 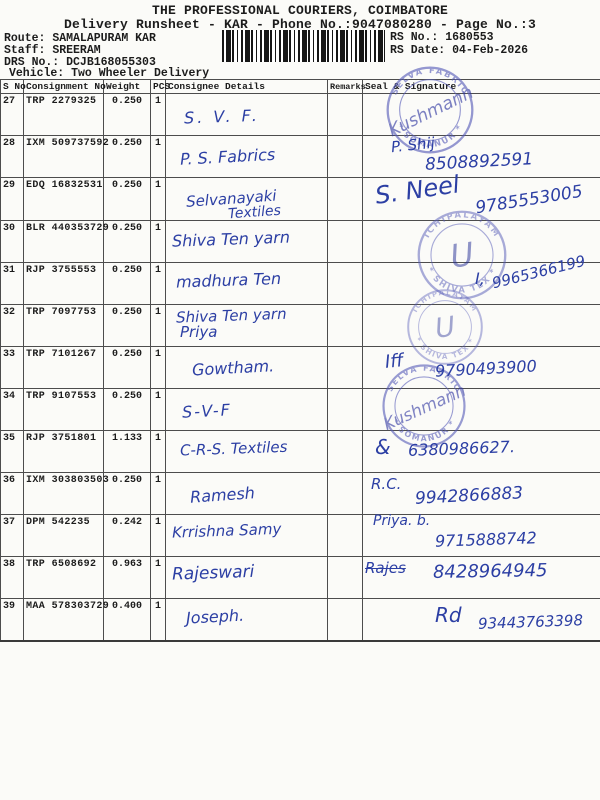 What do you see at coordinates (469, 496) in the screenshot?
I see `phone-handwriting: 9942866883` at bounding box center [469, 496].